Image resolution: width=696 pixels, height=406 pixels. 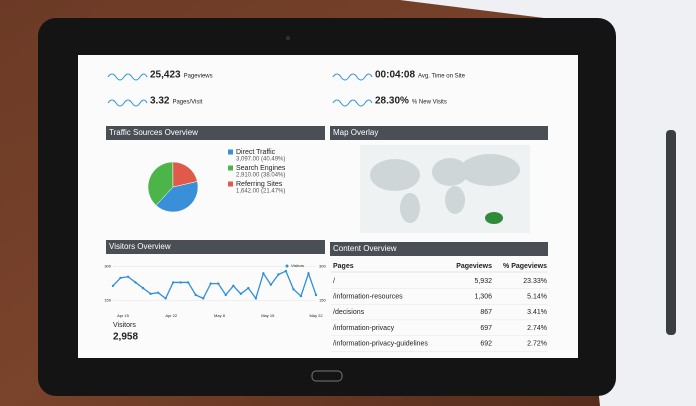 I want to click on table-cell: 5,932, so click(x=483, y=281).